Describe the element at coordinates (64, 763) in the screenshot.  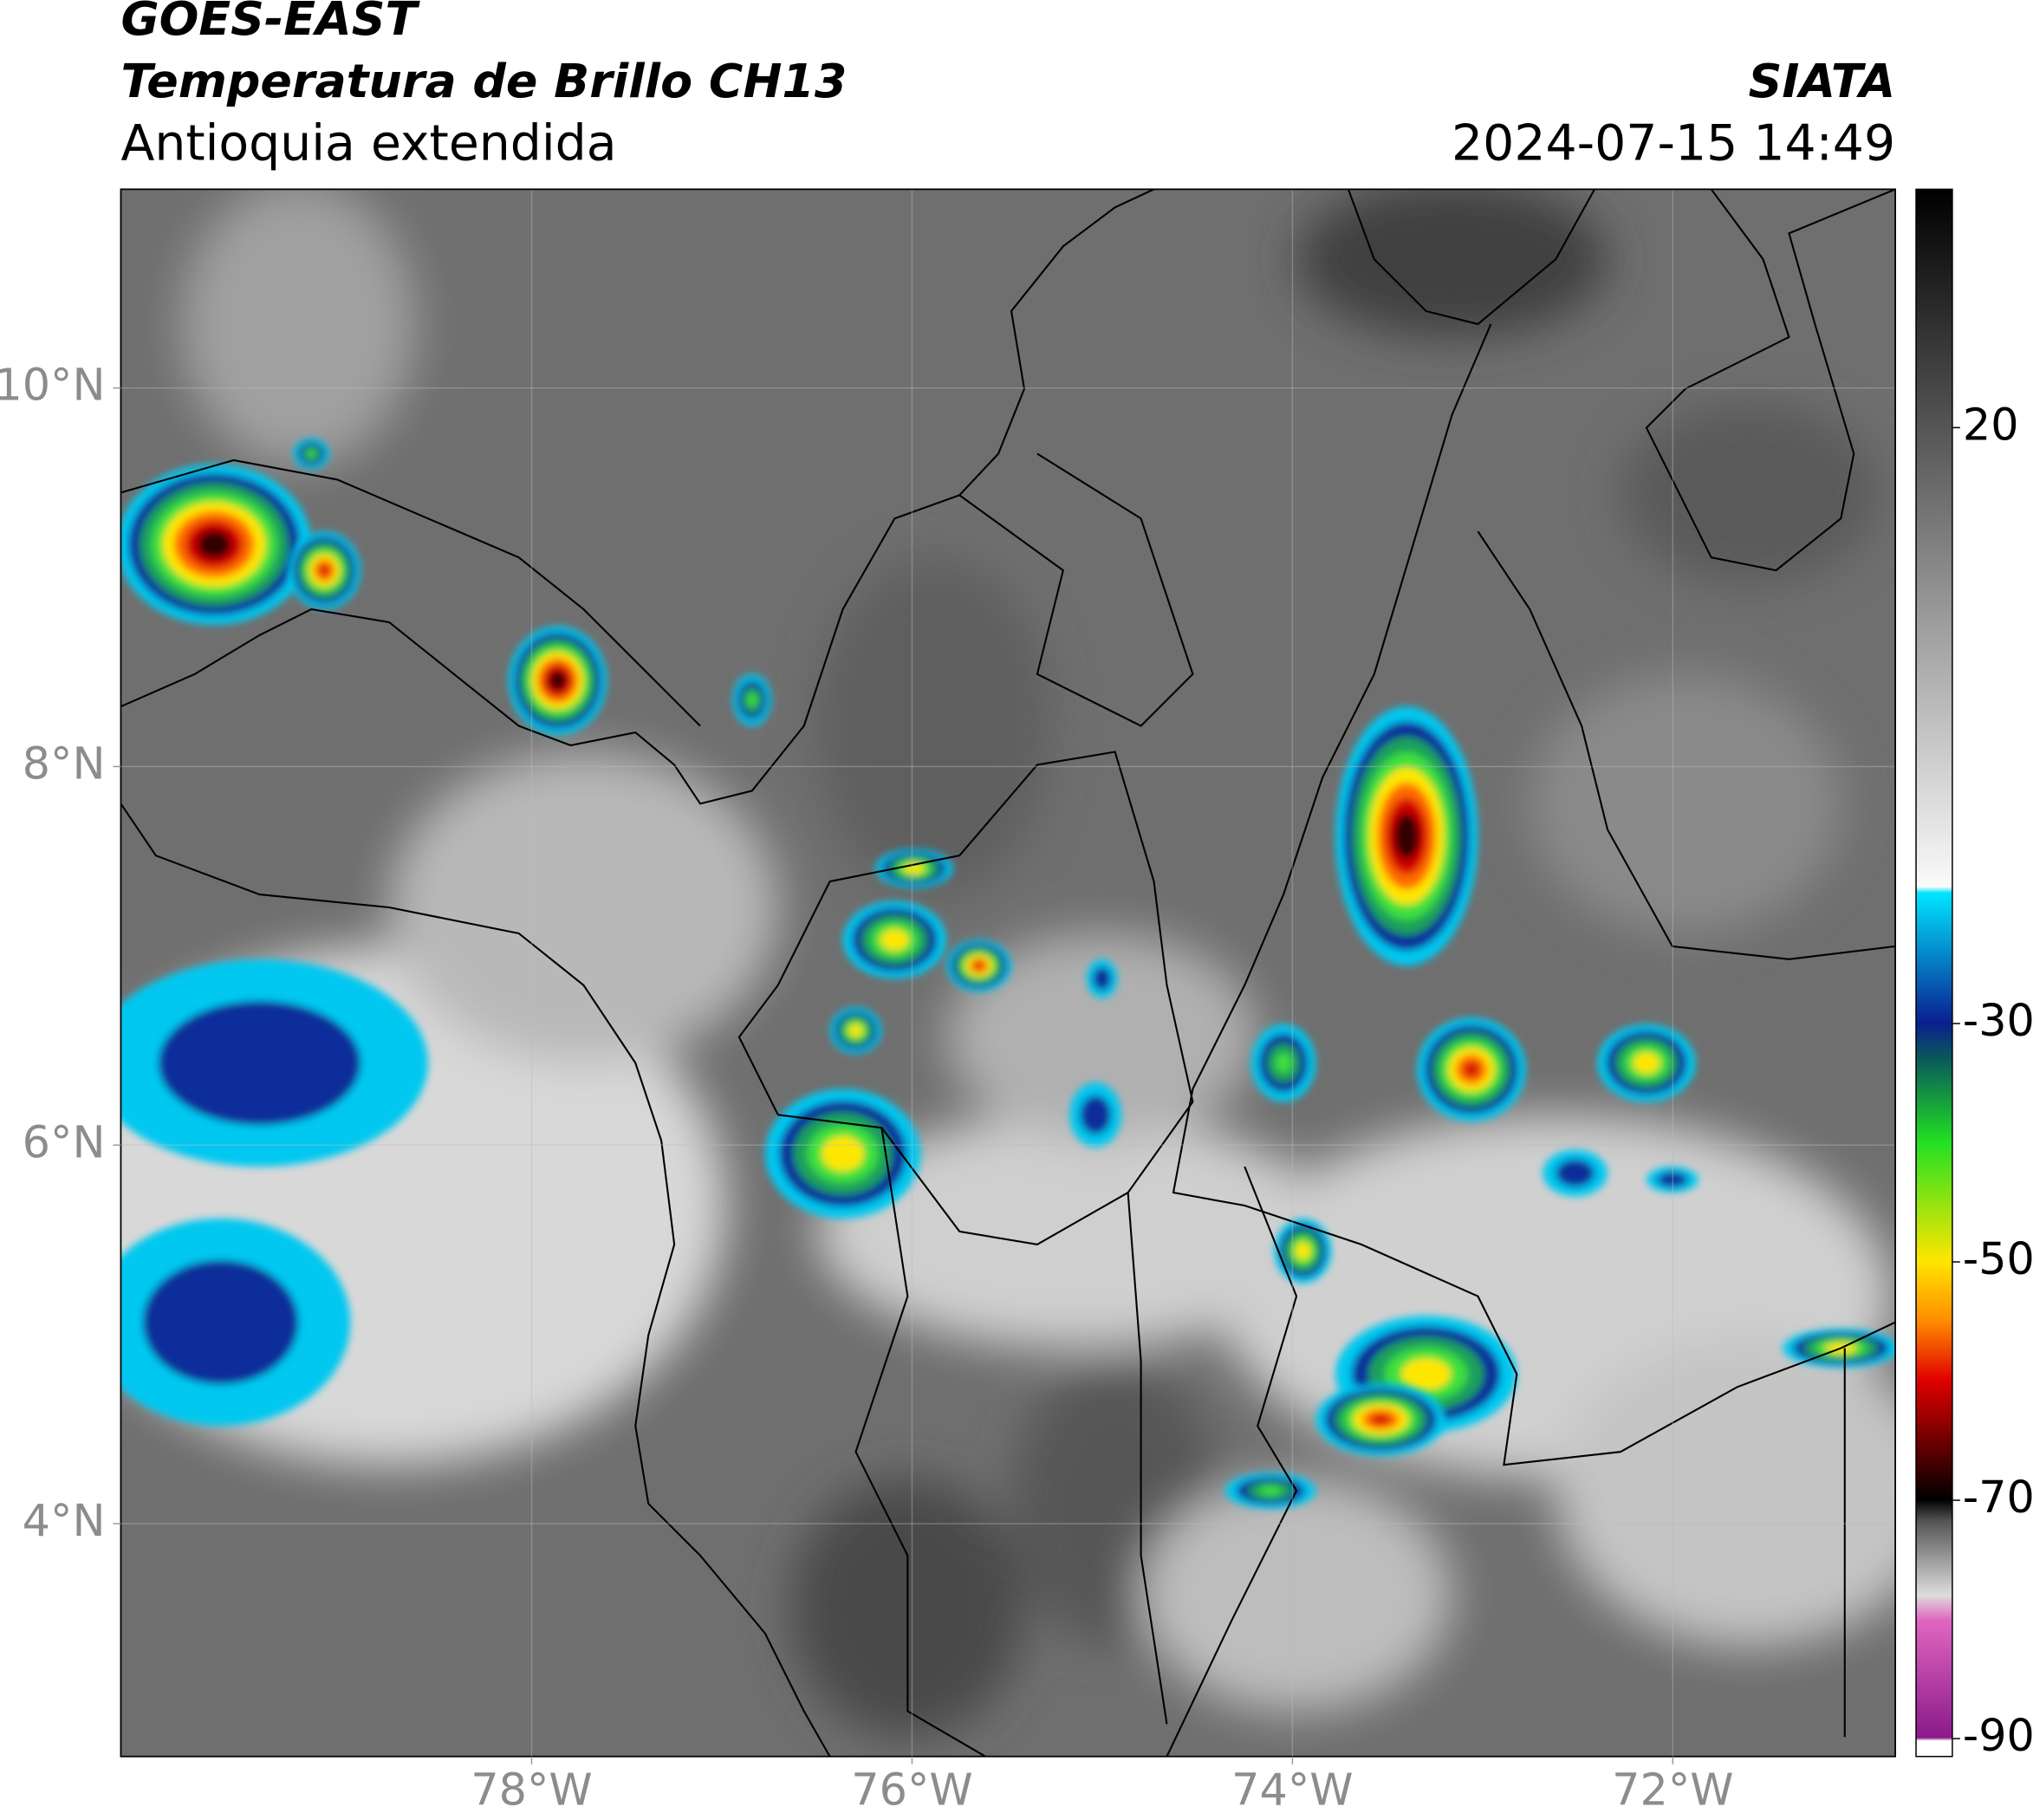
I see `y-tick-label: 8°N` at that location.